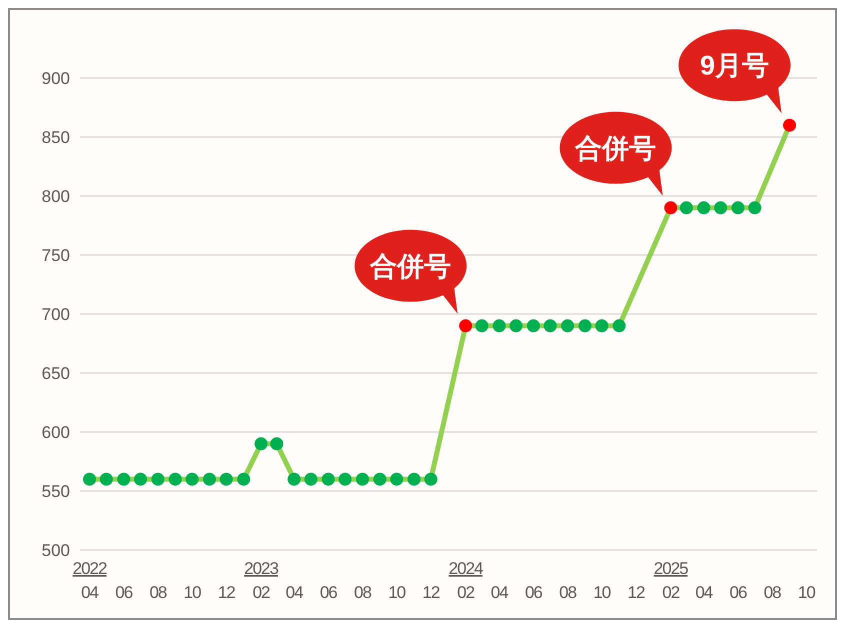  What do you see at coordinates (735, 65) in the screenshot?
I see `annotation: 9月号` at bounding box center [735, 65].